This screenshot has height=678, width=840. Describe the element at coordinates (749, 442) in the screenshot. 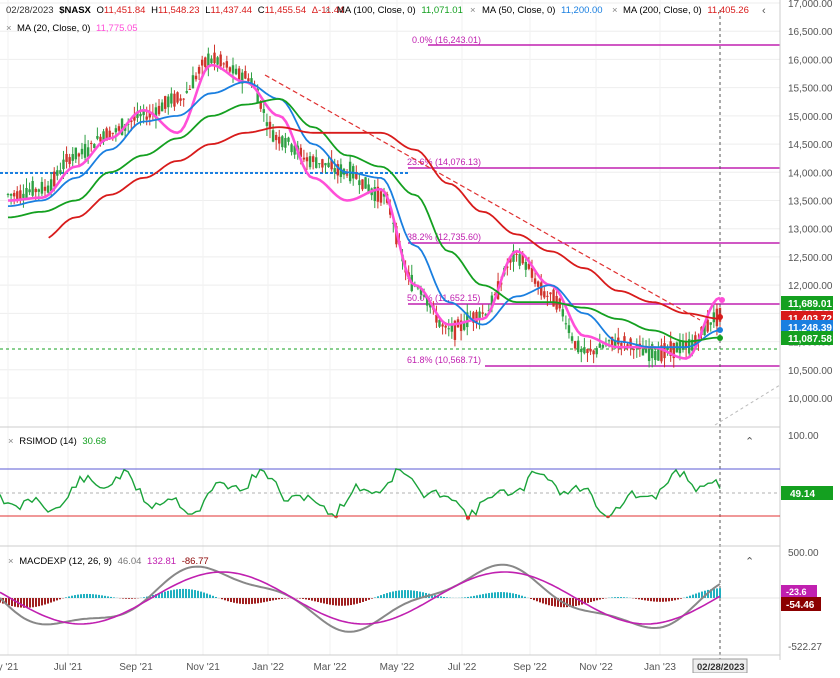

I see `rsi-collapse-icon: ⌃` at that location.